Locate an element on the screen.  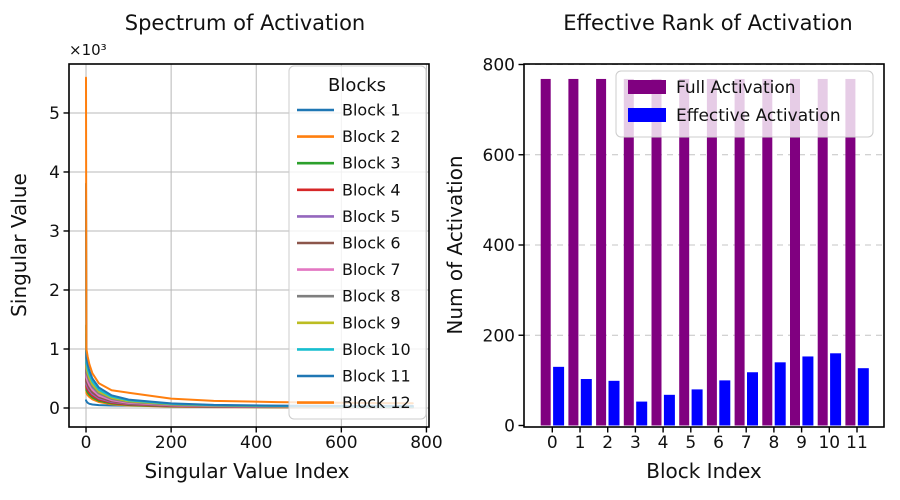
legend-entry-label: Block 8 is located at coordinates (371, 296).